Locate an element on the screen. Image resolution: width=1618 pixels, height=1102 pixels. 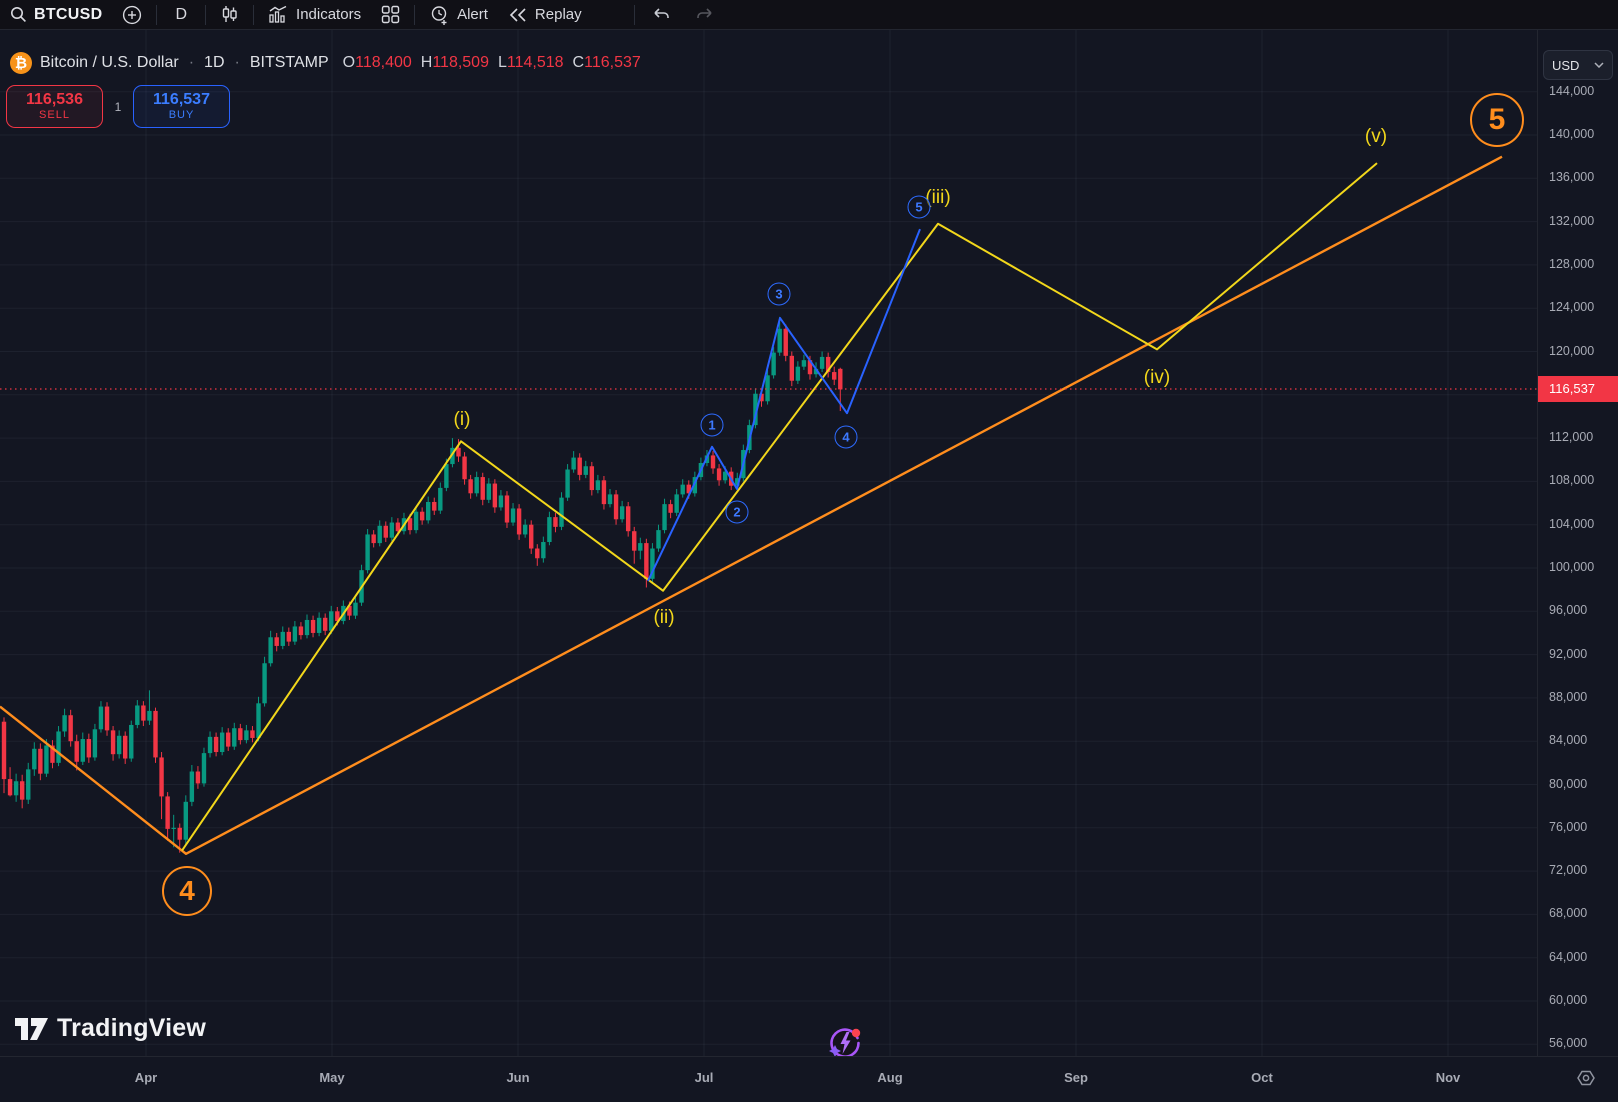
price-tick: 136,000 is located at coordinates (1572, 177).